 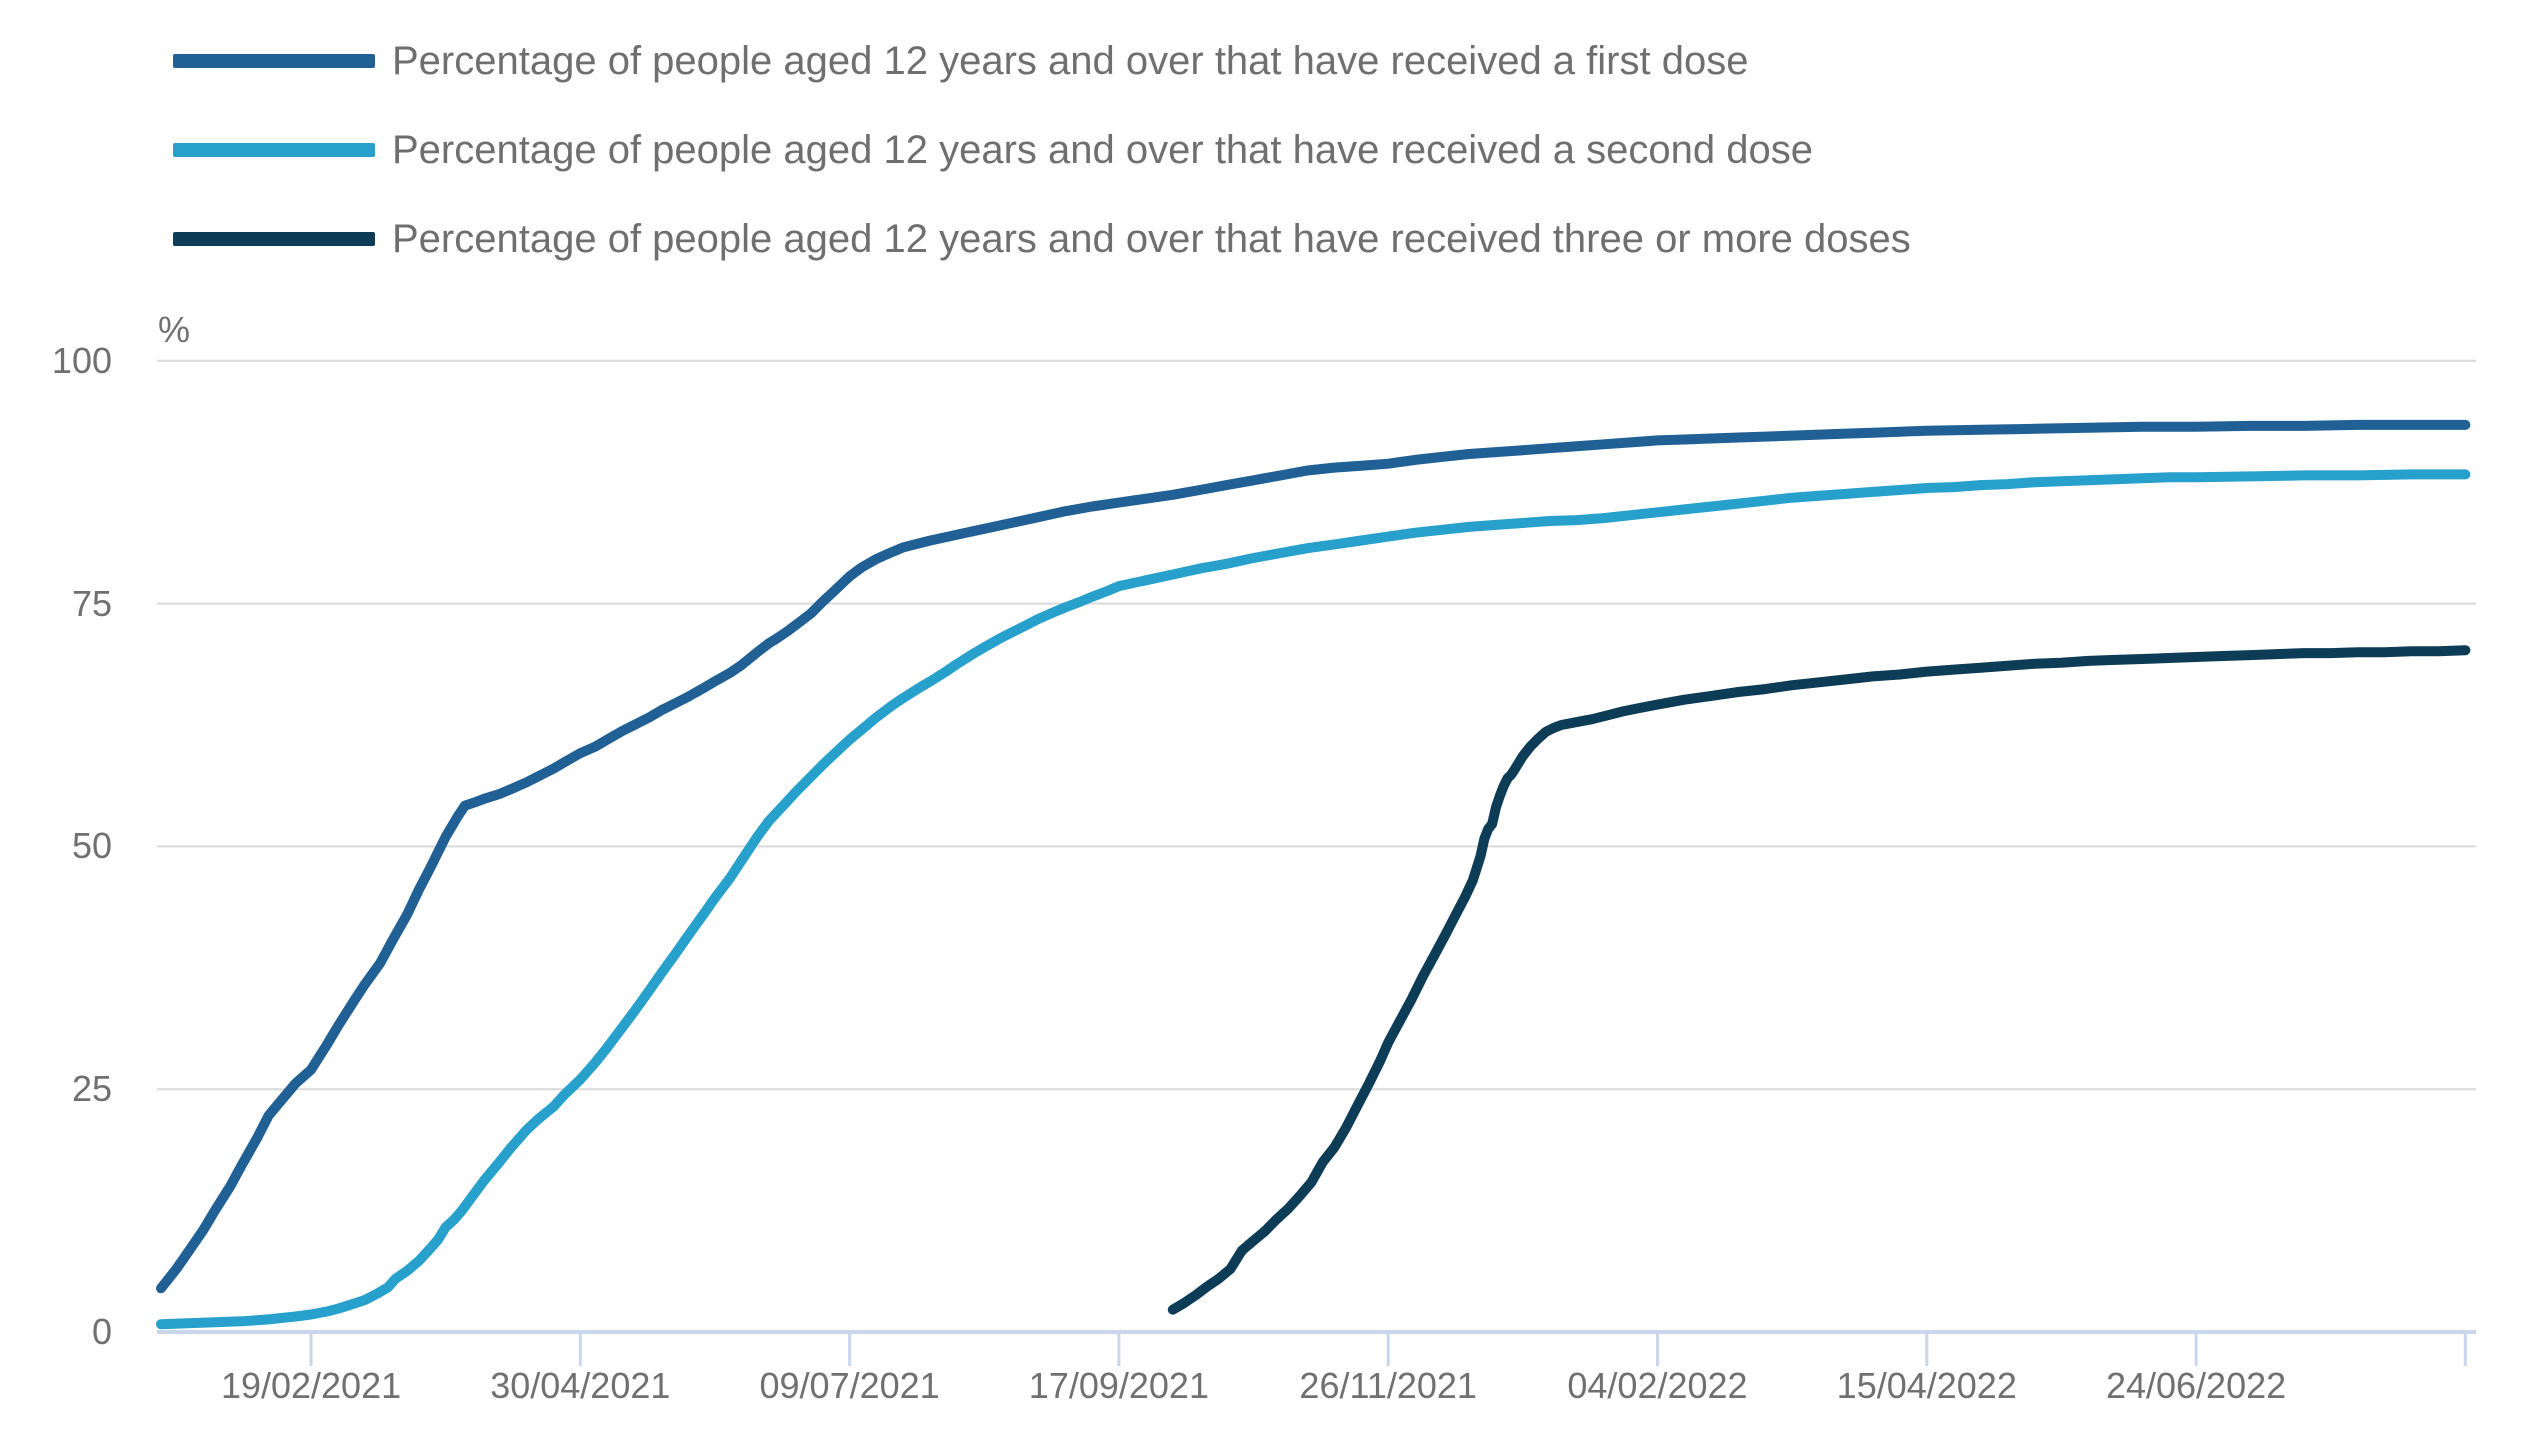 What do you see at coordinates (101, 1331) in the screenshot?
I see `y-tick-label: 0` at bounding box center [101, 1331].